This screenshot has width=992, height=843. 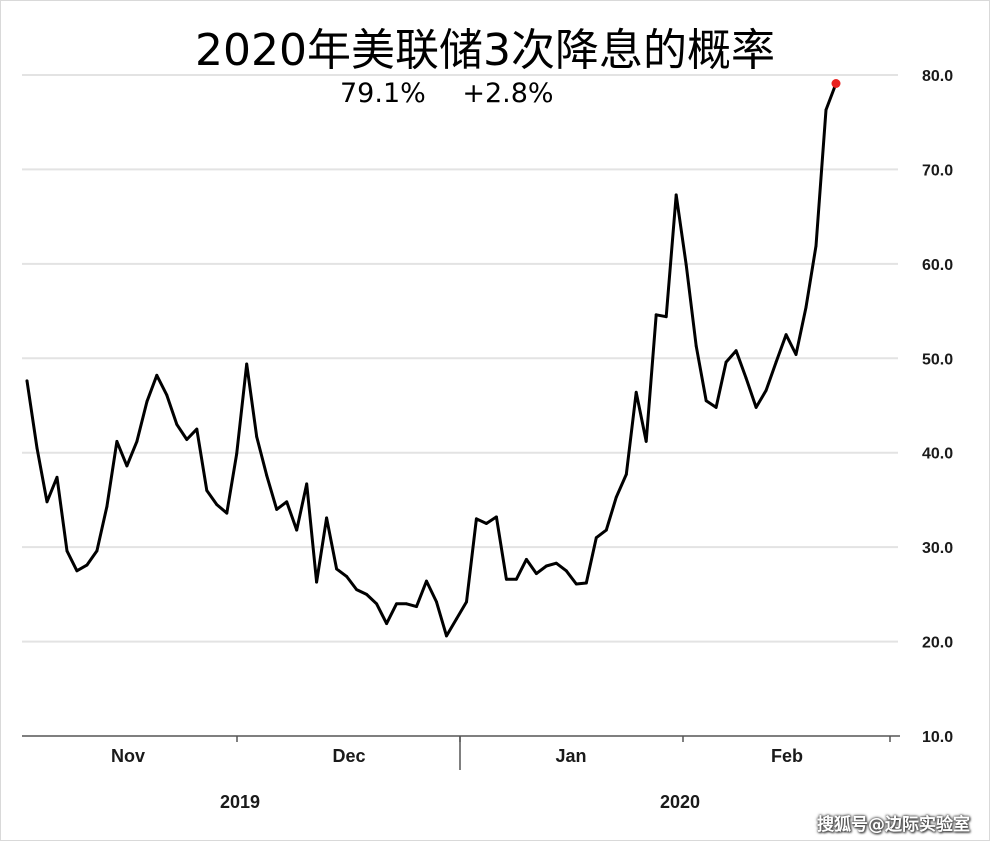 I want to click on y-tick-label: 20.0, so click(x=937, y=643).